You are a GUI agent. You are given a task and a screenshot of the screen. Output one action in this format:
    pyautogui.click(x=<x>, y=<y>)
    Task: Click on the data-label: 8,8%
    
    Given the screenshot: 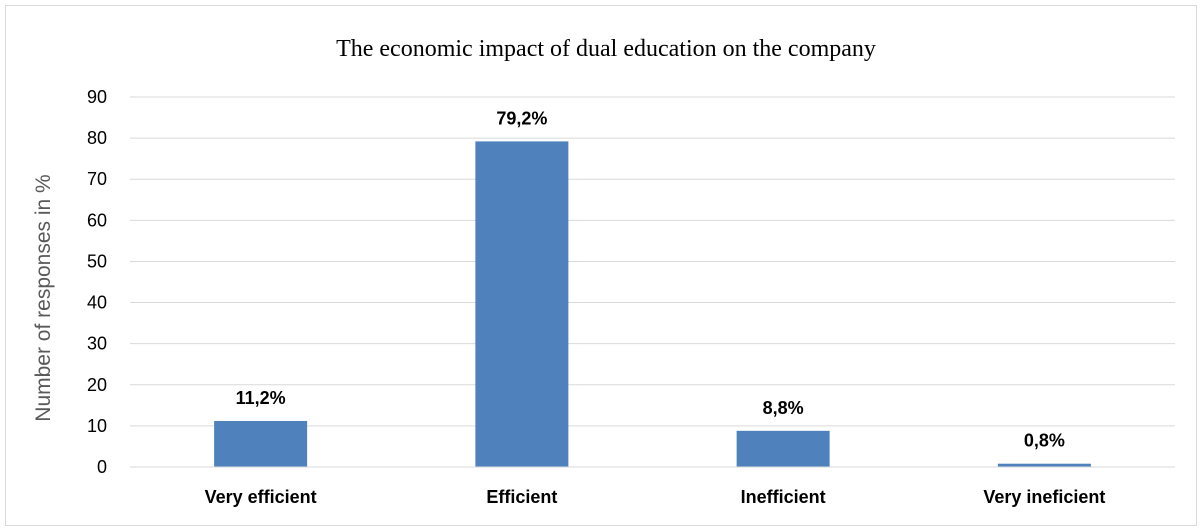 What is the action you would take?
    pyautogui.click(x=783, y=408)
    